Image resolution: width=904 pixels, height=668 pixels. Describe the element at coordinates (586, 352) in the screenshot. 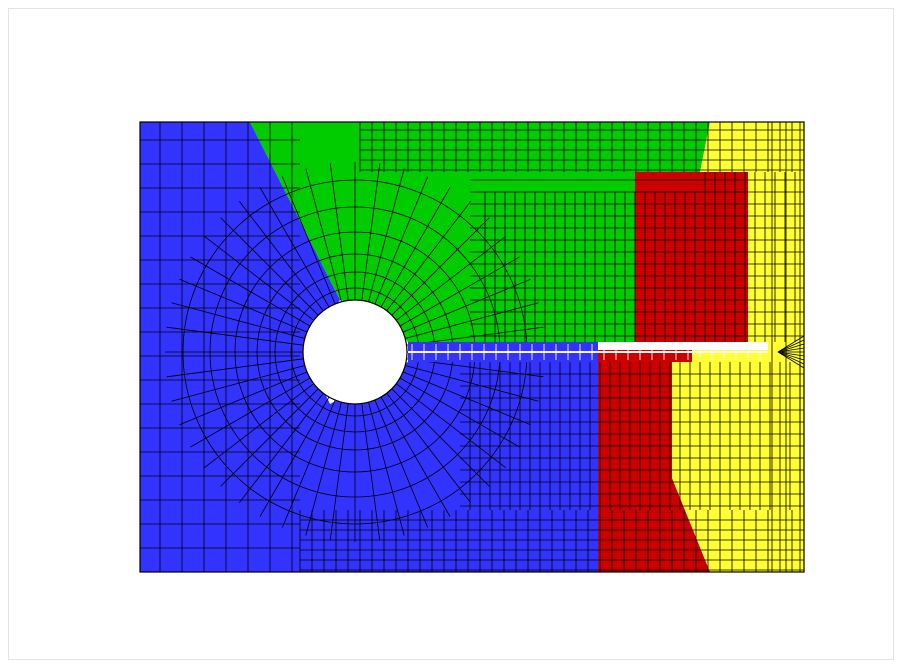

I see `crack-ticks` at that location.